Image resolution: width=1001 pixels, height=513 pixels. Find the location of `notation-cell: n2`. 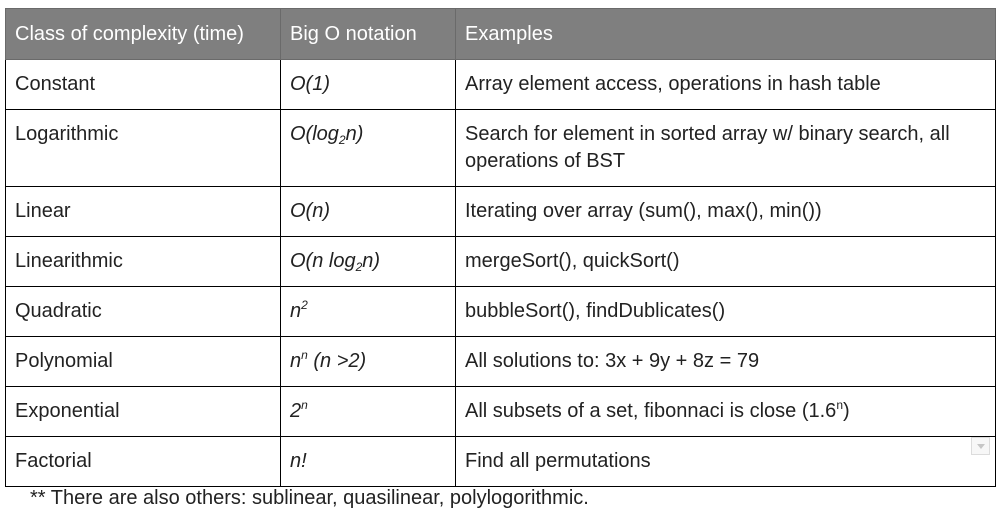

notation-cell: n2 is located at coordinates (368, 311).